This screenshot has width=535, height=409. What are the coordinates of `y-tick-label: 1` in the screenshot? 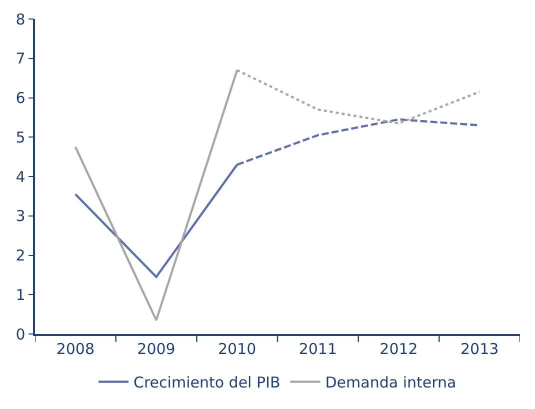 It's located at (21, 295).